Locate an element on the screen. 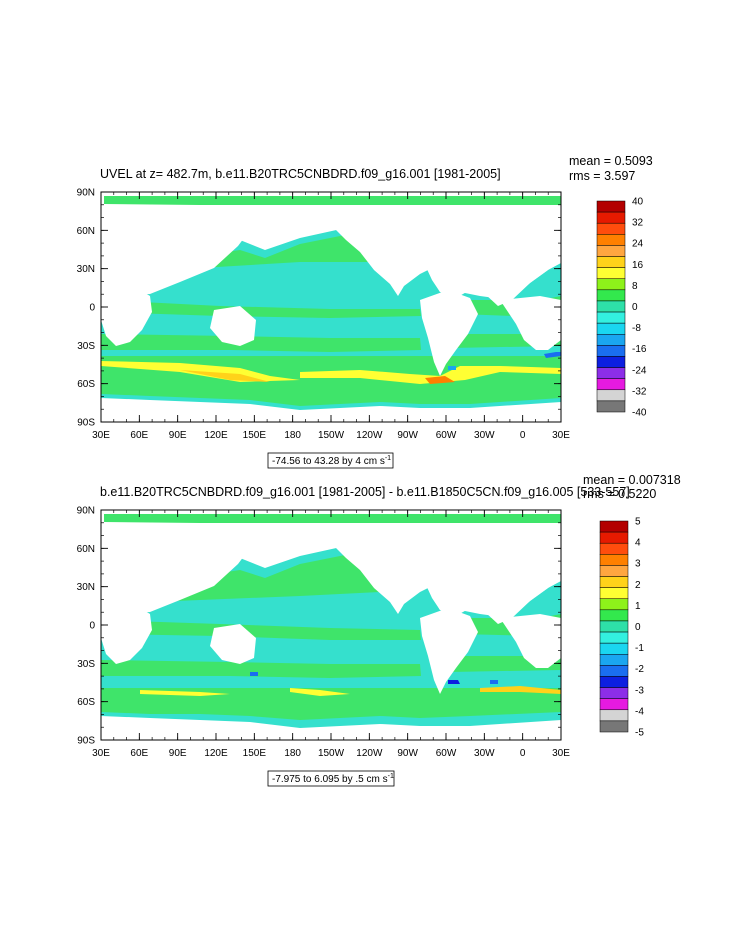 This screenshot has height=945, width=733. colorbar-label: 5 is located at coordinates (638, 522).